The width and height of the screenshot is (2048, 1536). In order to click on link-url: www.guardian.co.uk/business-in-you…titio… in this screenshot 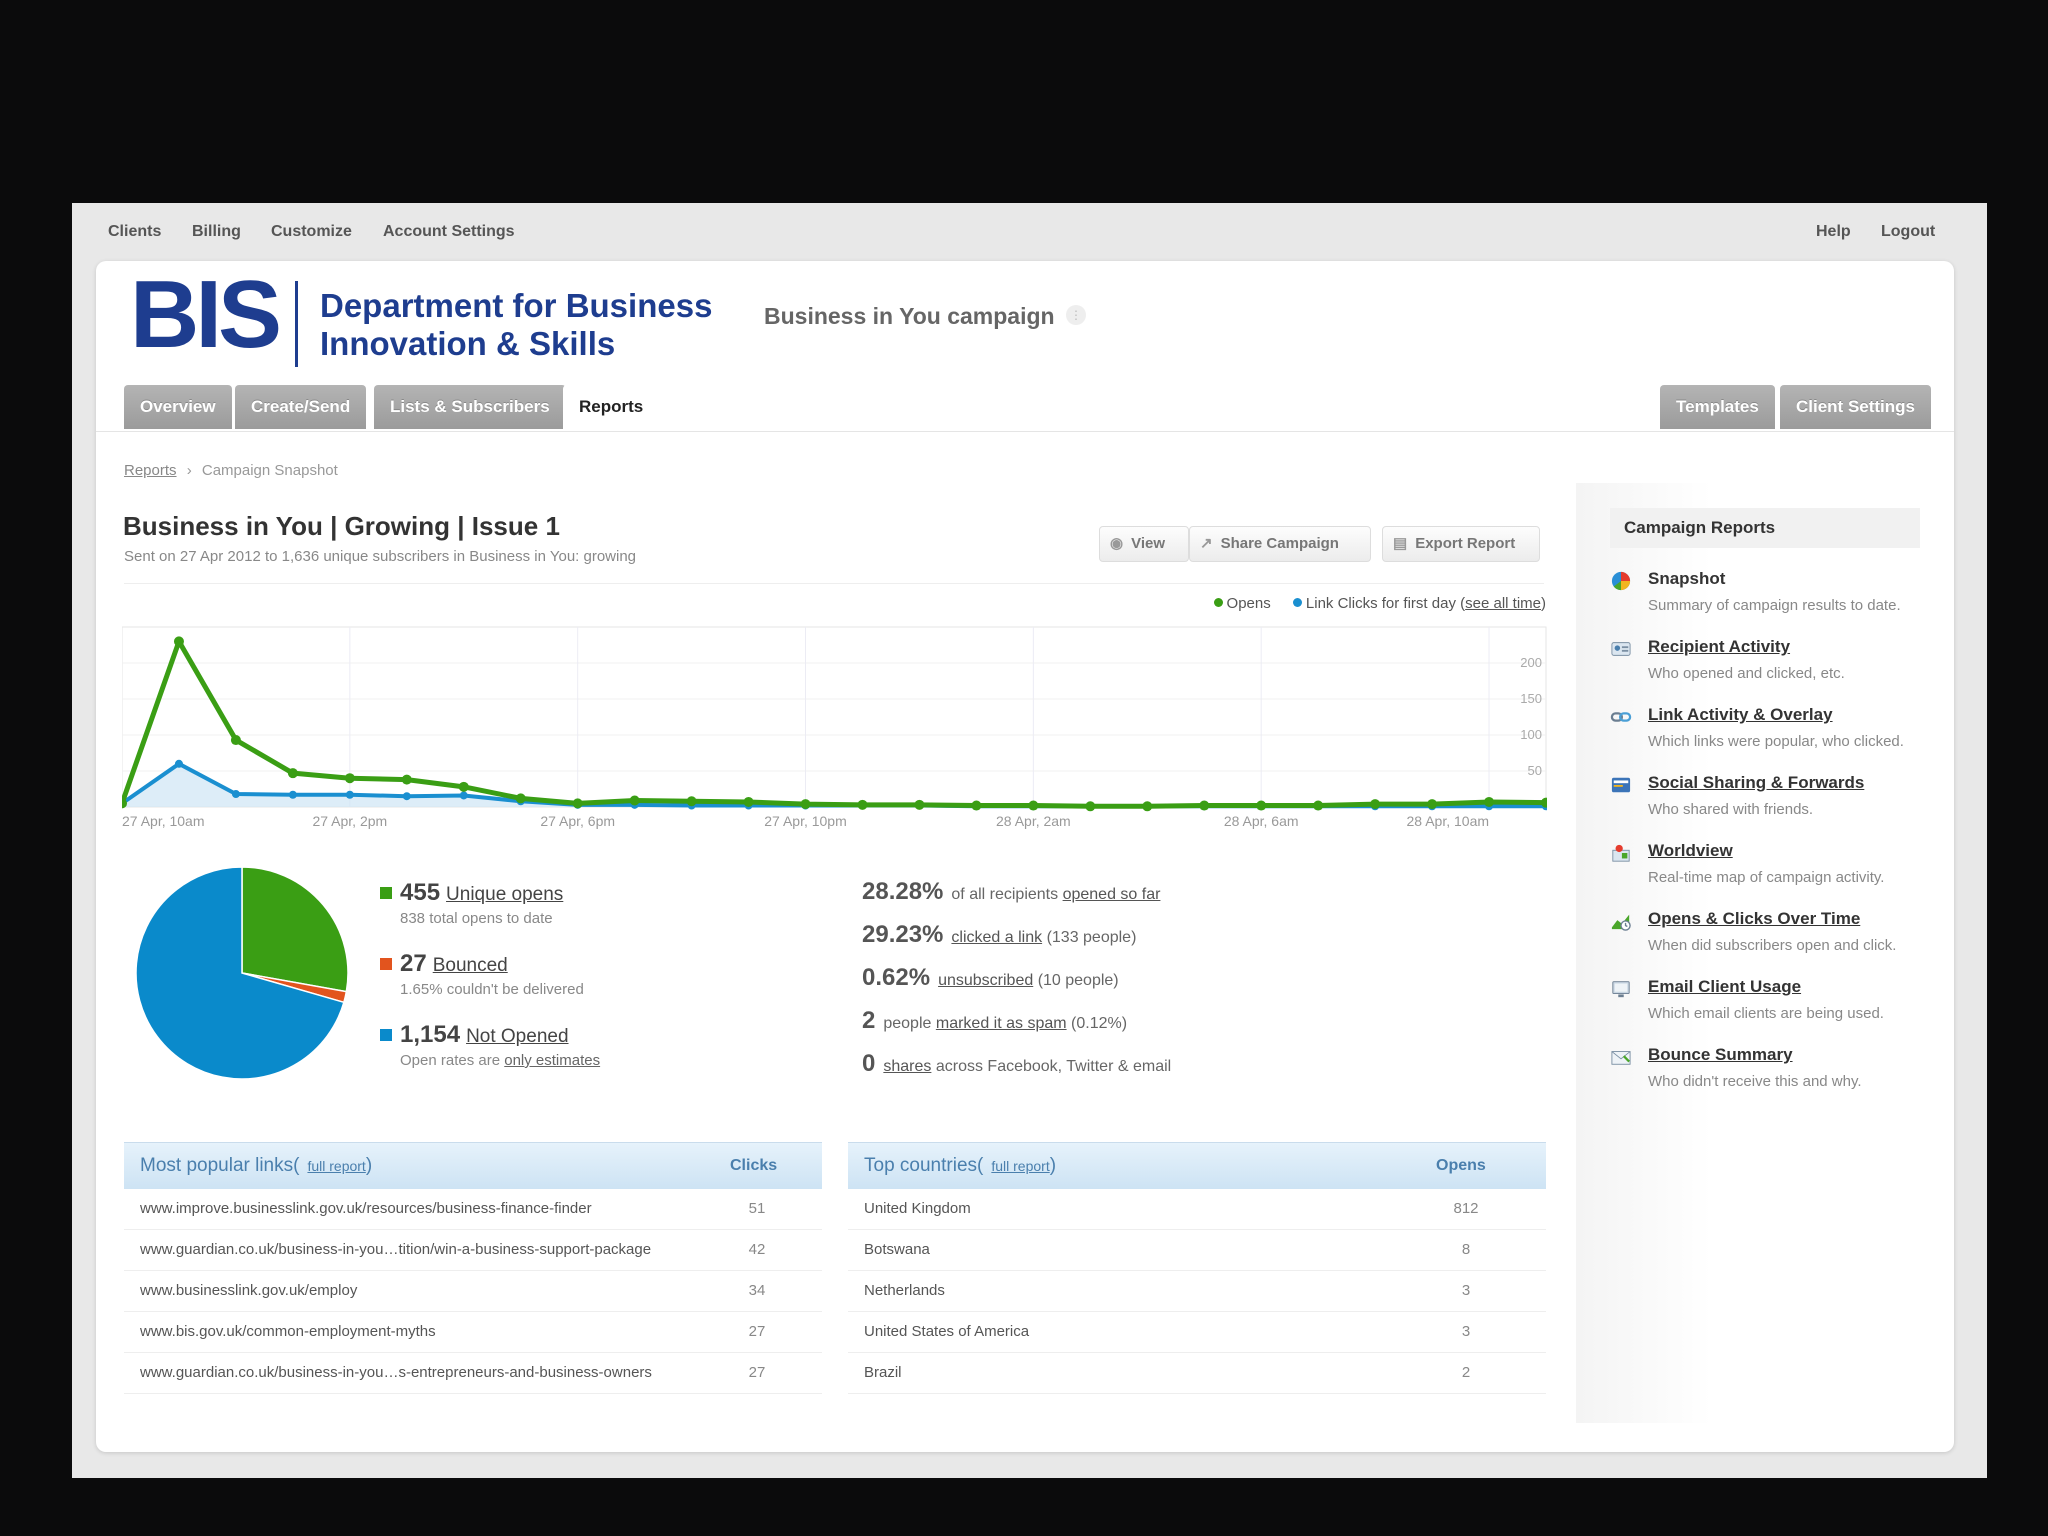, I will do `click(396, 1249)`.